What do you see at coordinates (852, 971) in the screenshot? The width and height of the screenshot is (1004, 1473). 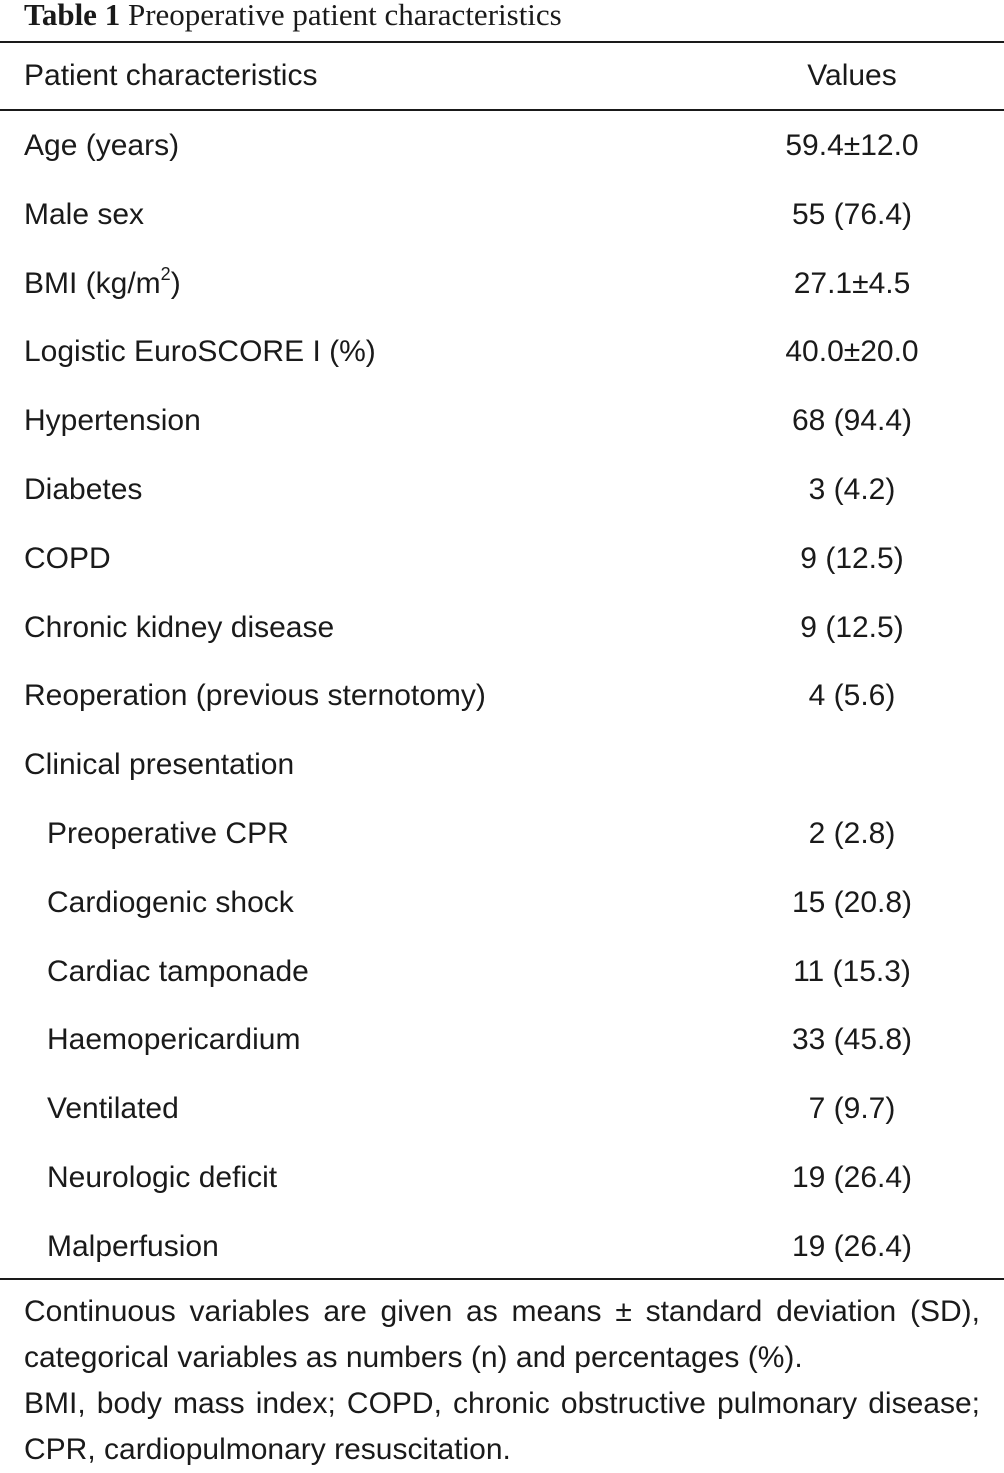 I see `row-value: 11 (15.3)` at bounding box center [852, 971].